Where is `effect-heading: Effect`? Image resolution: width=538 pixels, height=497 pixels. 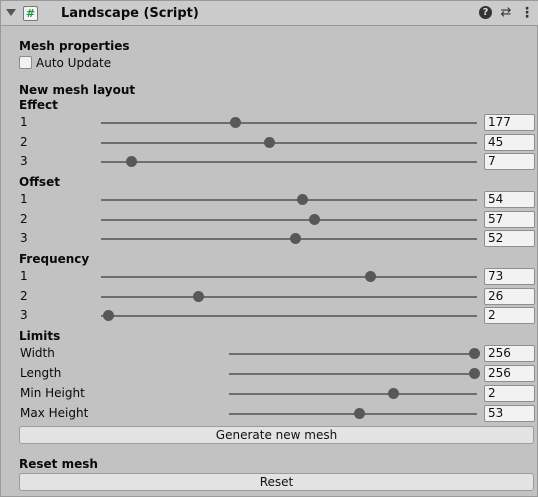
effect-heading: Effect is located at coordinates (38, 105).